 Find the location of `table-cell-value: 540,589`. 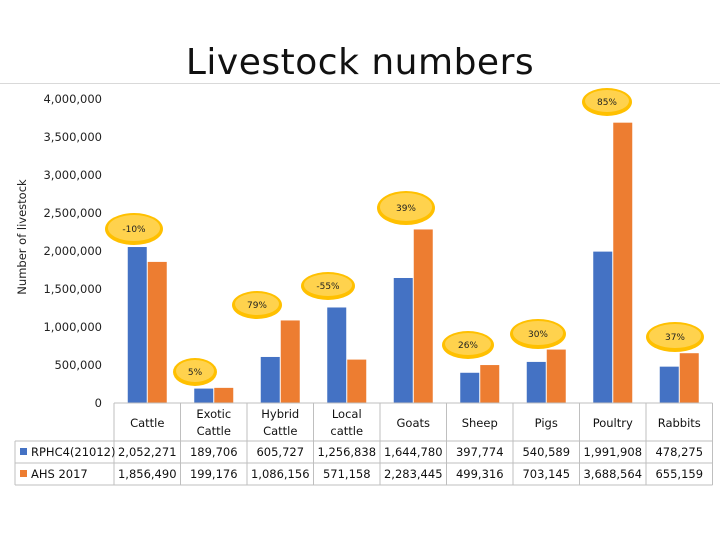

table-cell-value: 540,589 is located at coordinates (546, 452).